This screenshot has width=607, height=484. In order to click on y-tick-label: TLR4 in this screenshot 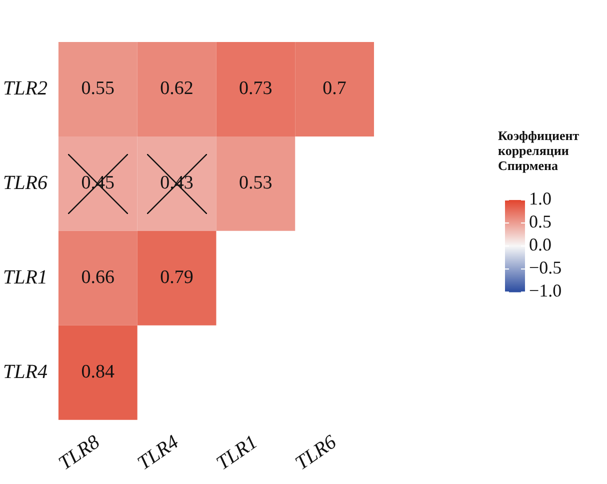, I will do `click(25, 371)`.